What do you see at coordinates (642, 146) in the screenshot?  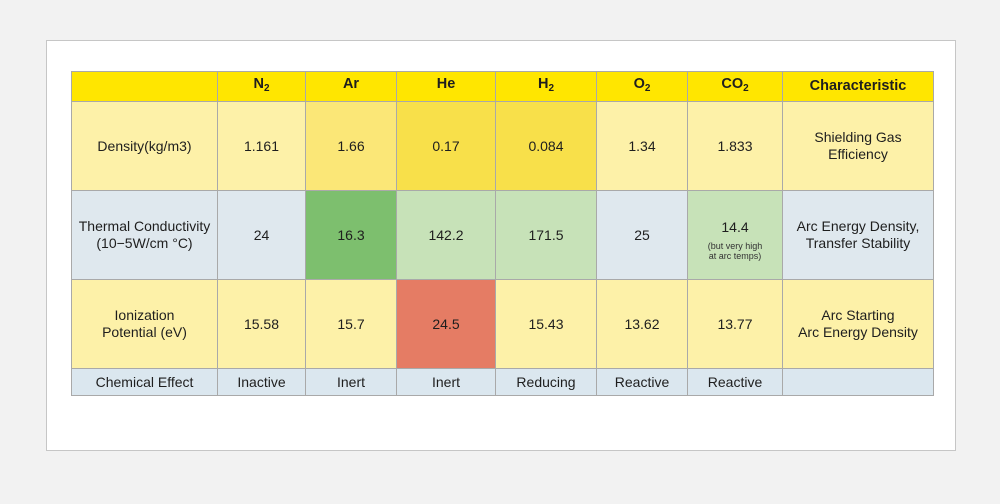 I see `cell-density-o2: 1.34` at bounding box center [642, 146].